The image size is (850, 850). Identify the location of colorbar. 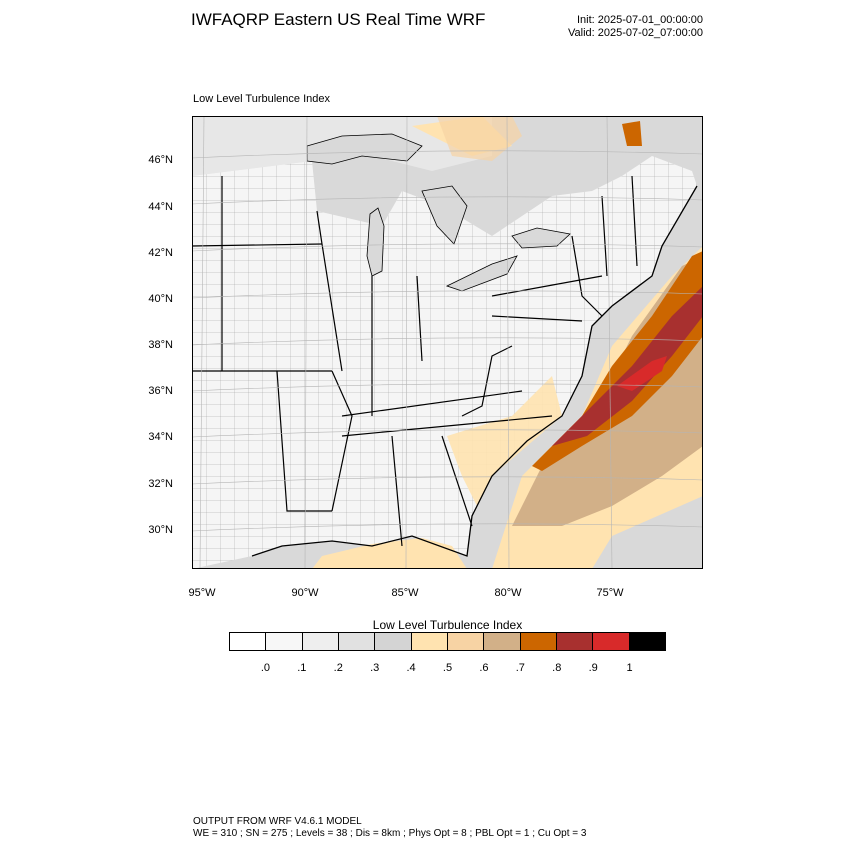
(447, 641).